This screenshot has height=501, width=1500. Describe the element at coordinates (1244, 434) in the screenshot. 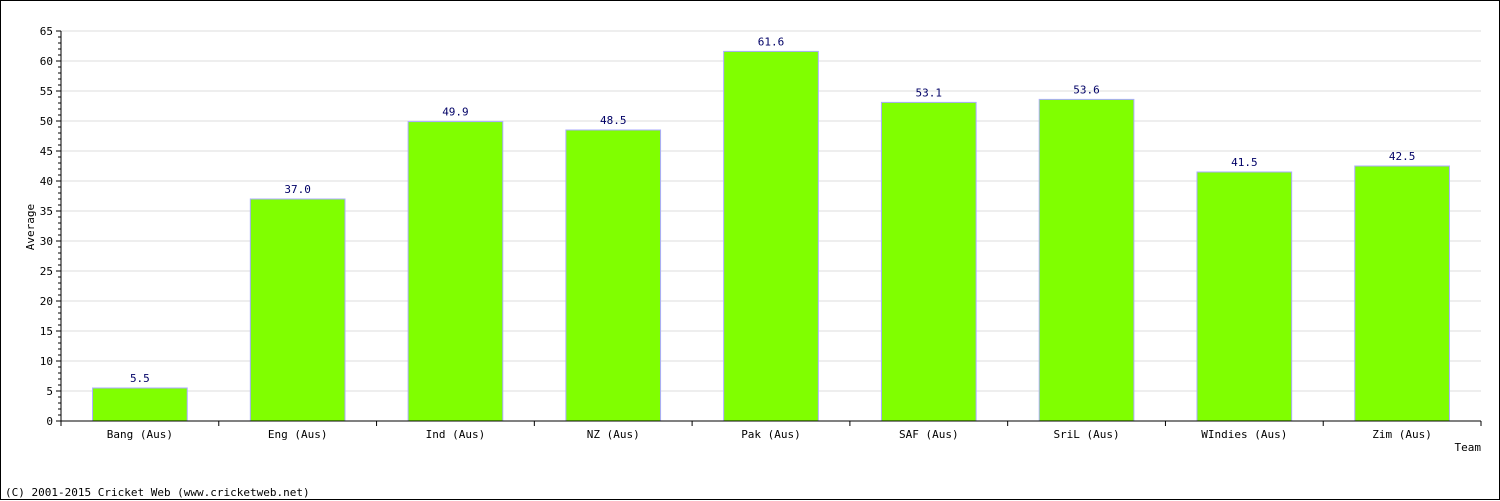

I see `x-tick-label: WIndies (Aus)` at that location.